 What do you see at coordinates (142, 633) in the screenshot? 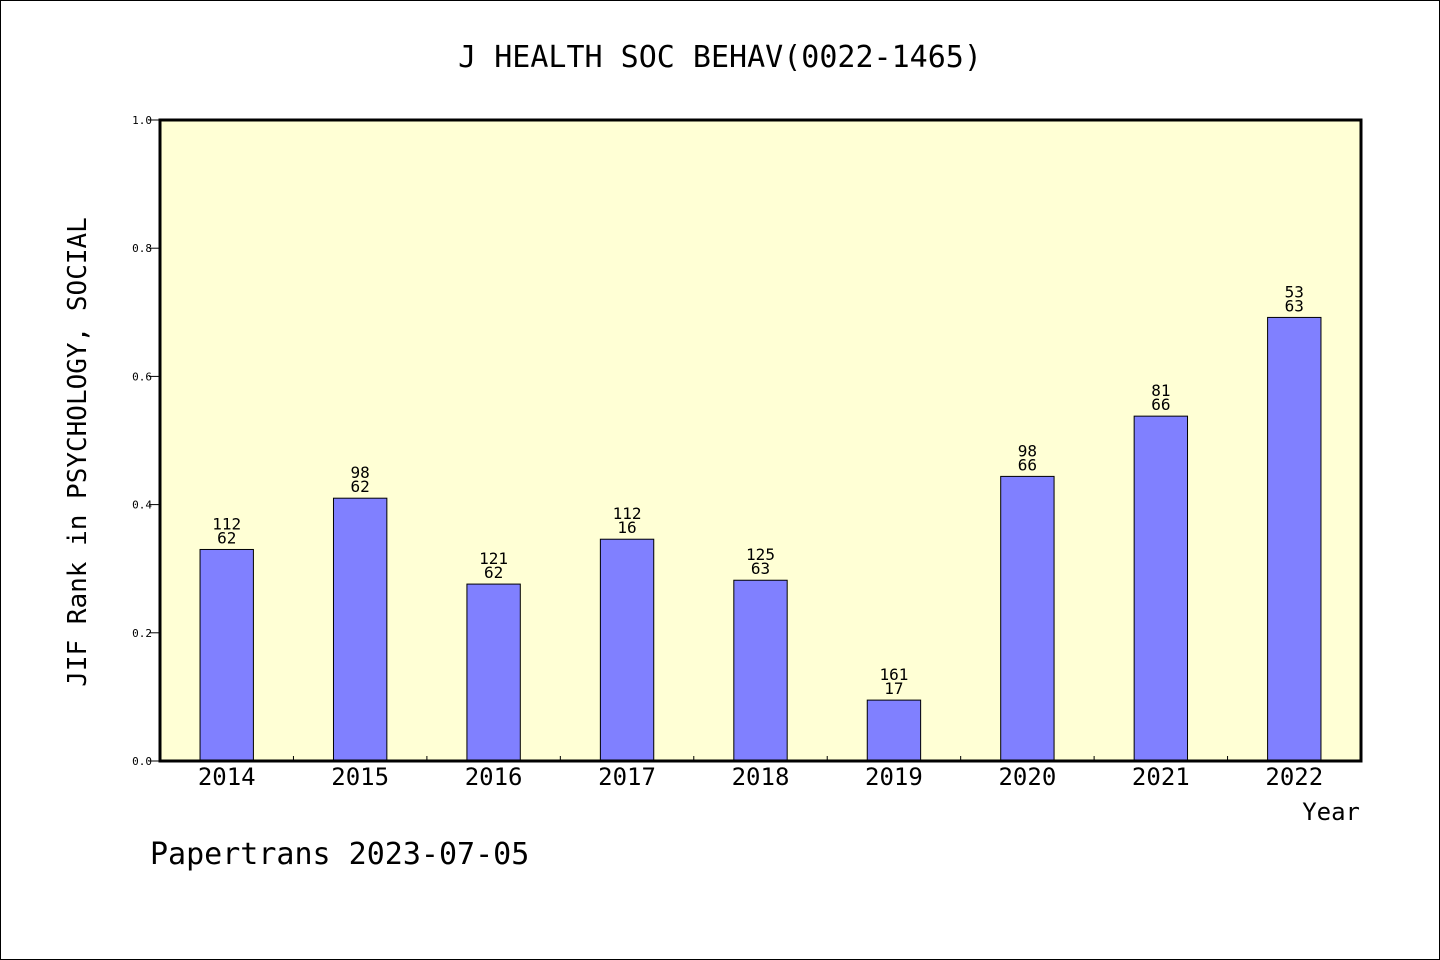
I see `y-tick-label-0.2: 0.2` at bounding box center [142, 633].